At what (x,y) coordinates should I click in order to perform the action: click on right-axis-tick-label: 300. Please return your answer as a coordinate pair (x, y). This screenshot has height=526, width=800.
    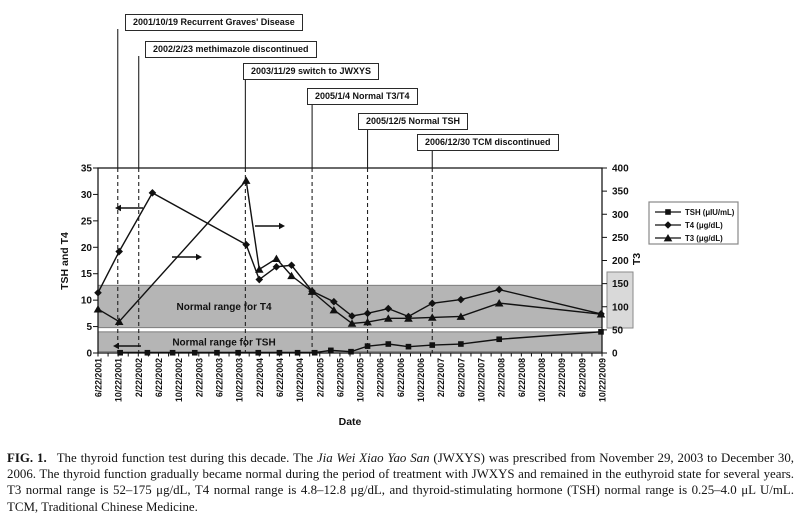
    Looking at the image, I should click on (620, 215).